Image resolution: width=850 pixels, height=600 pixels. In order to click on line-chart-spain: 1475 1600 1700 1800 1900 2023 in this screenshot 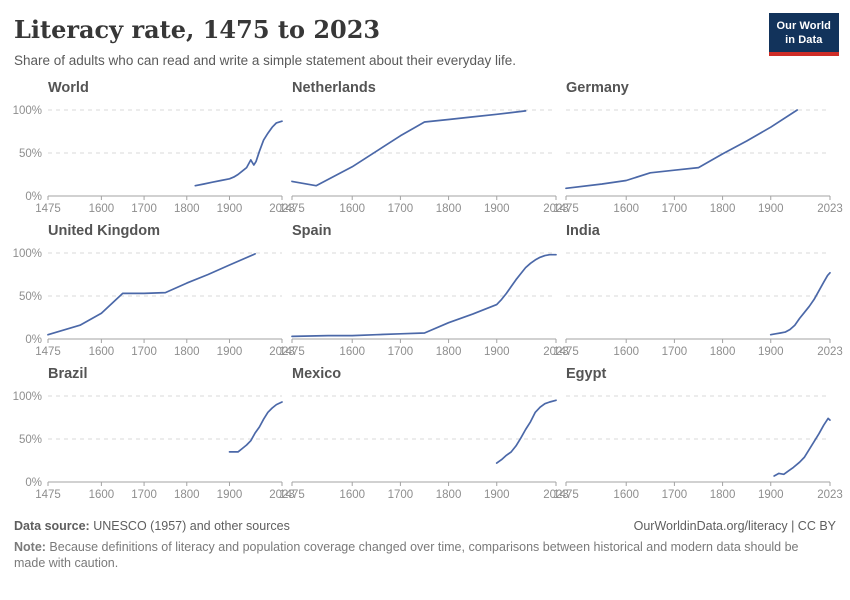, I will do `click(424, 305)`.